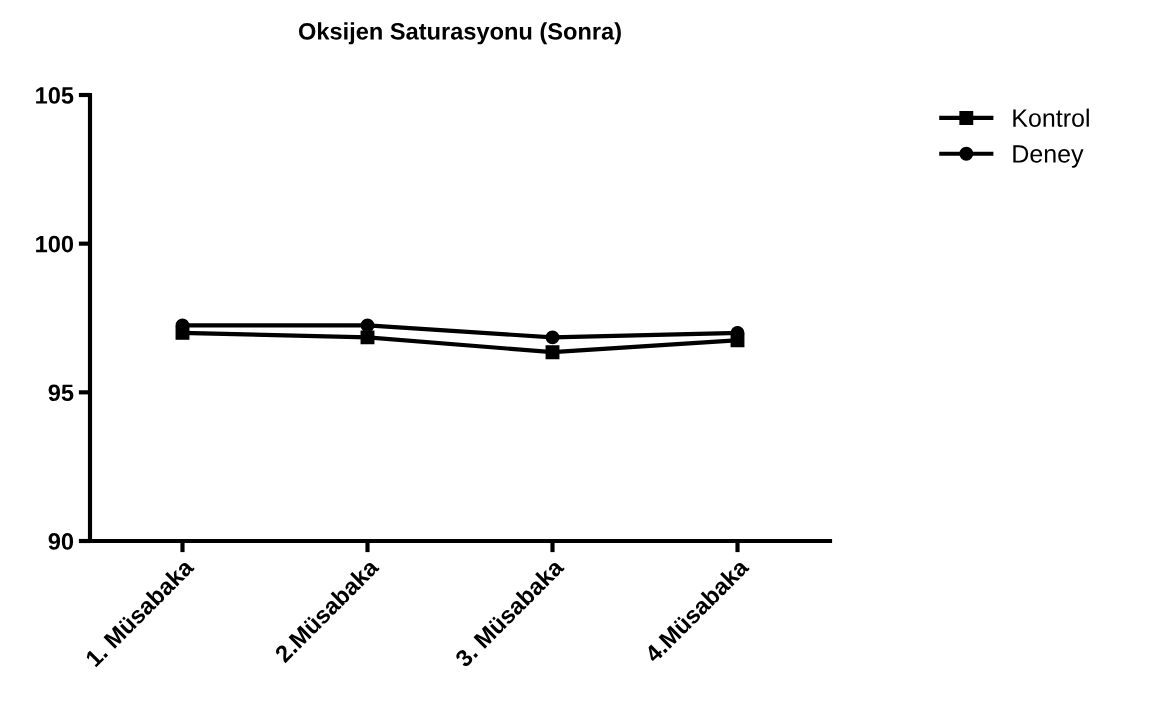 The width and height of the screenshot is (1168, 724). I want to click on y-tick-label: 95, so click(61, 393).